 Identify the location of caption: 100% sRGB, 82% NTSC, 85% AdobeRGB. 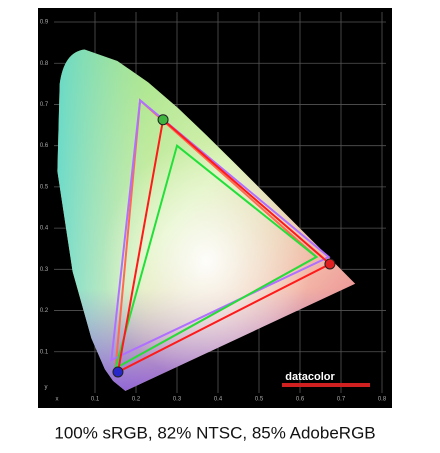
(214, 432).